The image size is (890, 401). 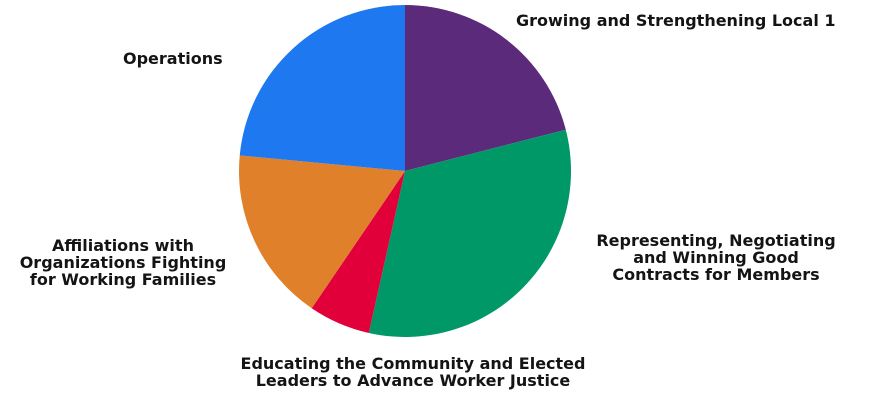 What do you see at coordinates (716, 240) in the screenshot?
I see `label-line: Representing, Negotiating` at bounding box center [716, 240].